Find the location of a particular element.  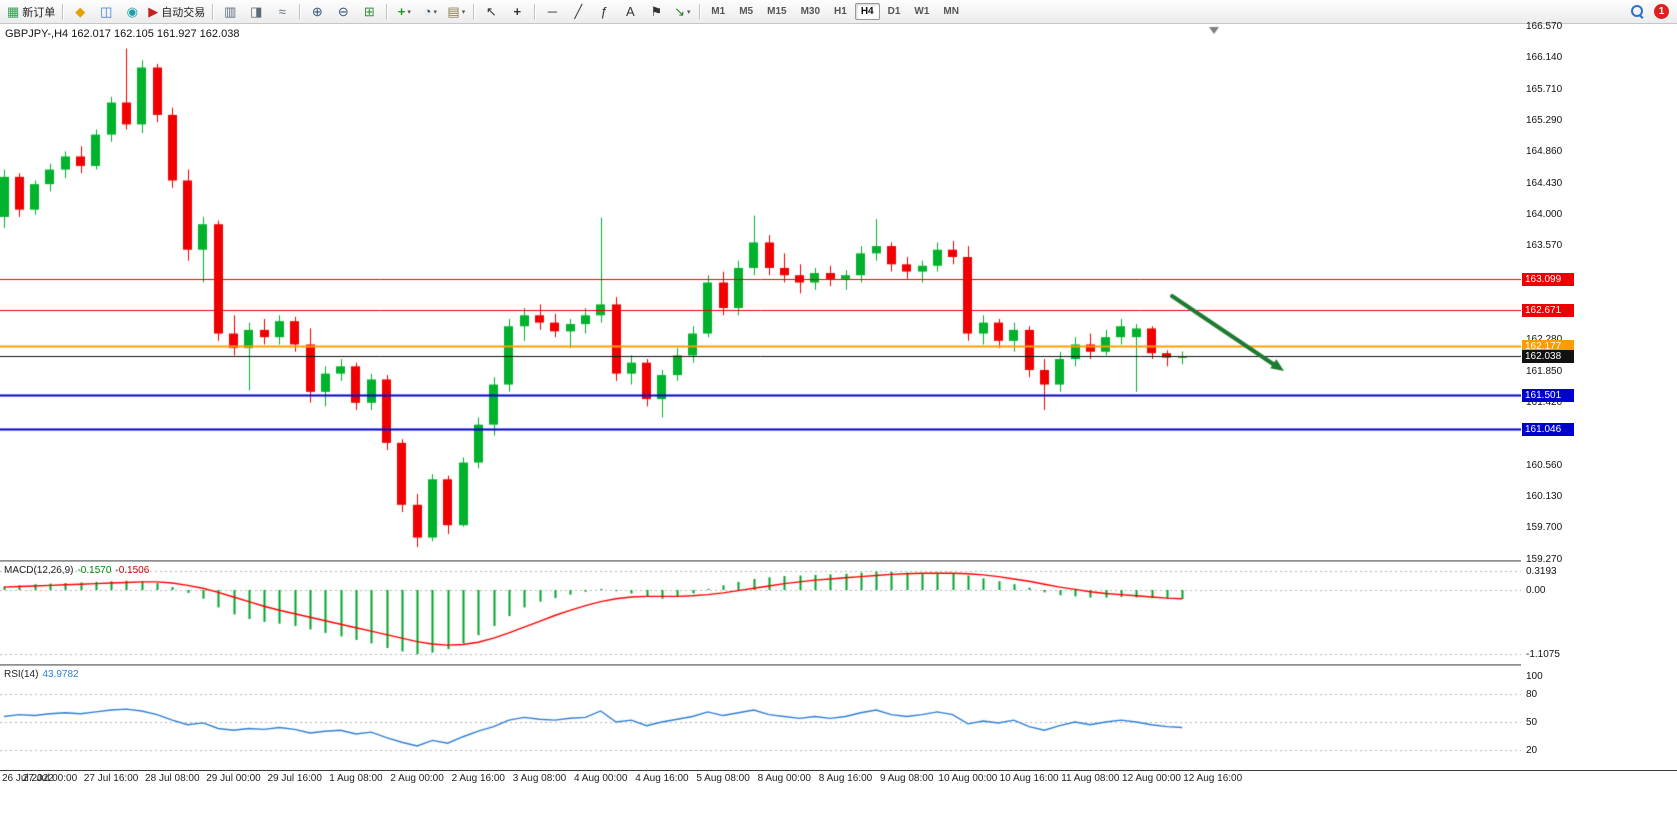

periods-icon: ◔ is located at coordinates (427, 11).